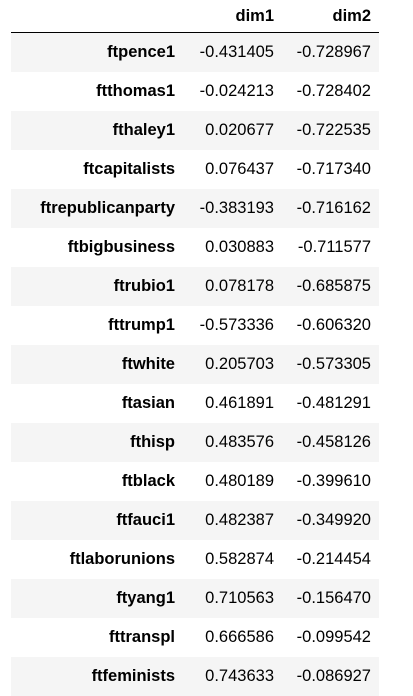  I want to click on table-row: ftpence1 -0.431405 -0.728967, so click(195, 52).